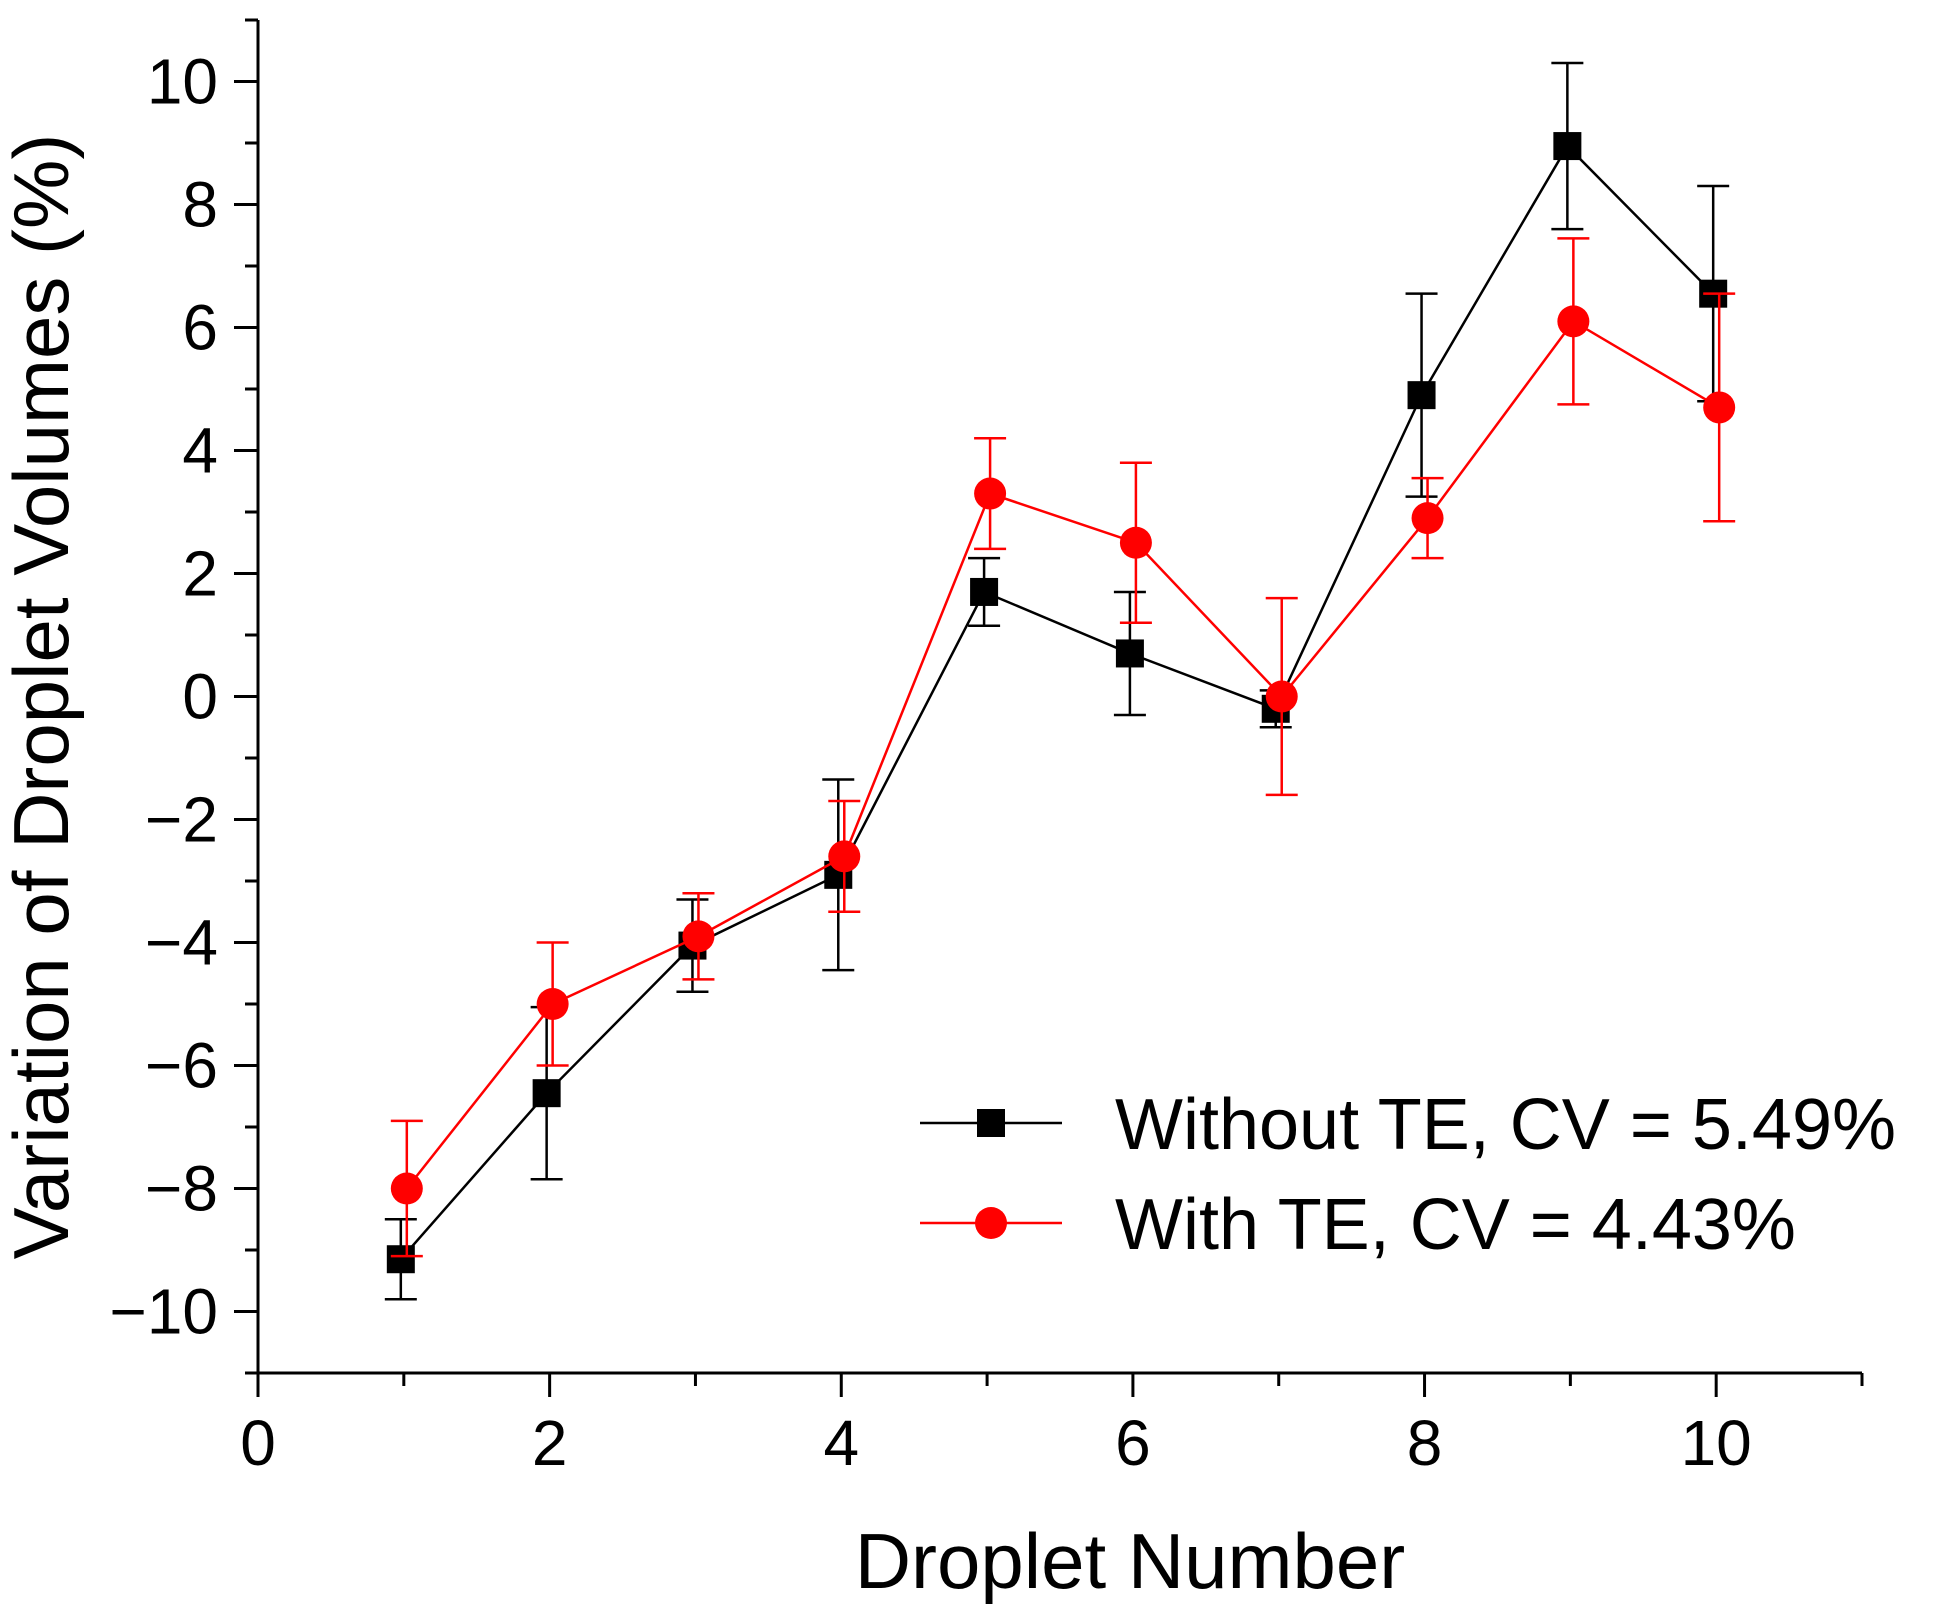 The image size is (1935, 1619). Describe the element at coordinates (1455, 1225) in the screenshot. I see `legend-label: With TE, CV = 4.43%` at that location.